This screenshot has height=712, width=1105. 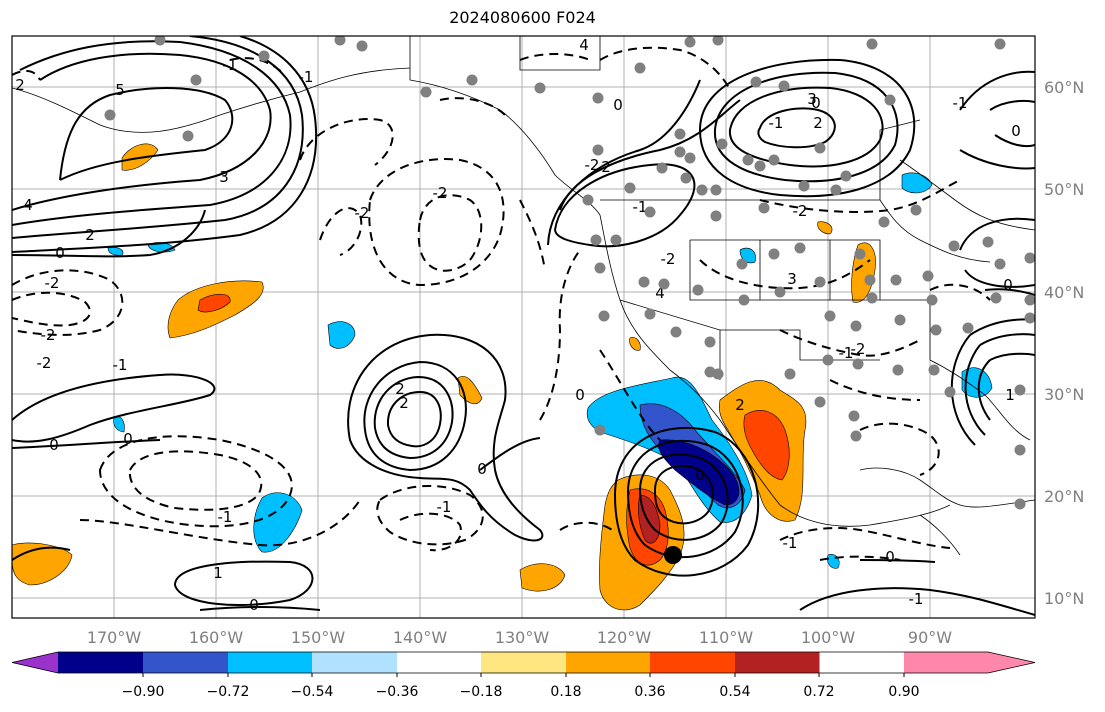 What do you see at coordinates (214, 303) in the screenshot?
I see `fill-red-pacific` at bounding box center [214, 303].